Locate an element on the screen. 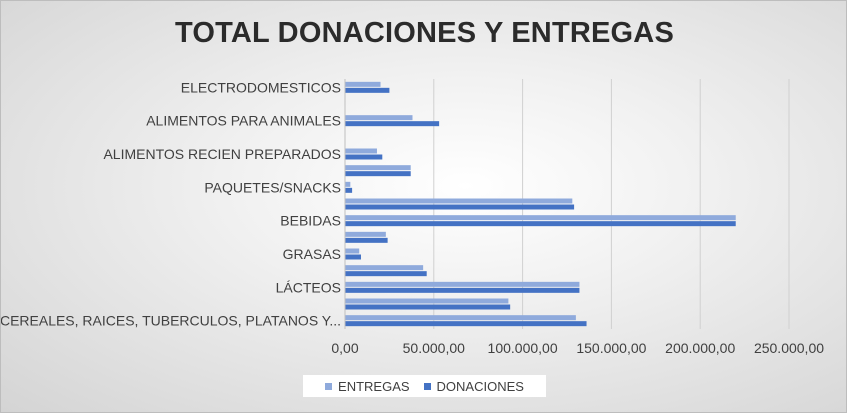  category-label: ELECTRODOMESTICOS is located at coordinates (261, 87).